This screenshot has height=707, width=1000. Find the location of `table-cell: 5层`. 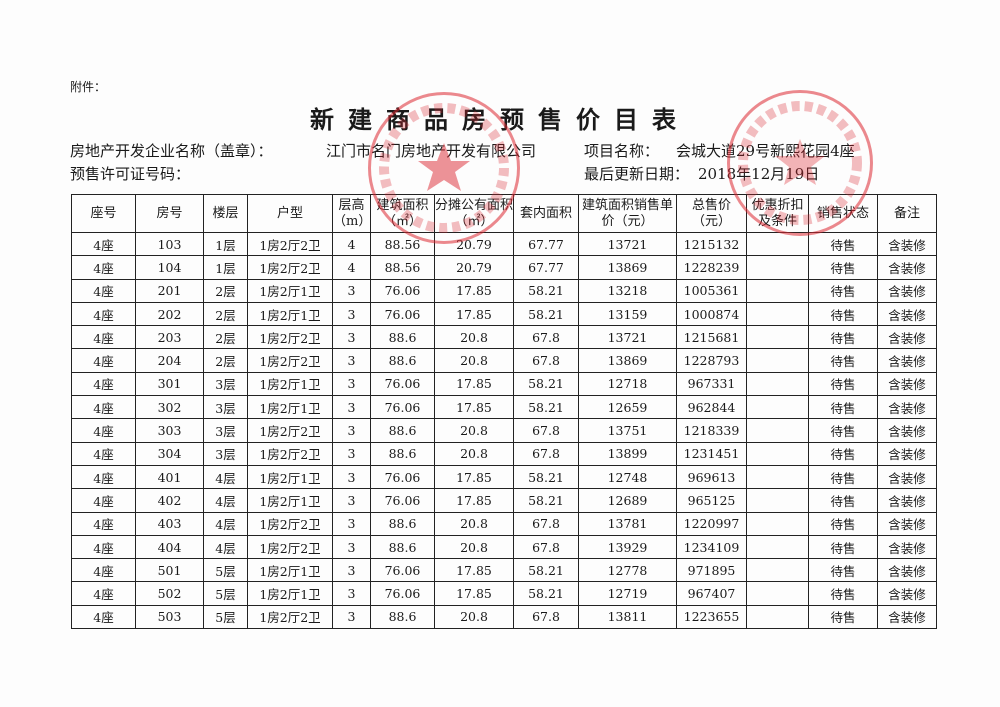

table-cell: 5层 is located at coordinates (225, 570).